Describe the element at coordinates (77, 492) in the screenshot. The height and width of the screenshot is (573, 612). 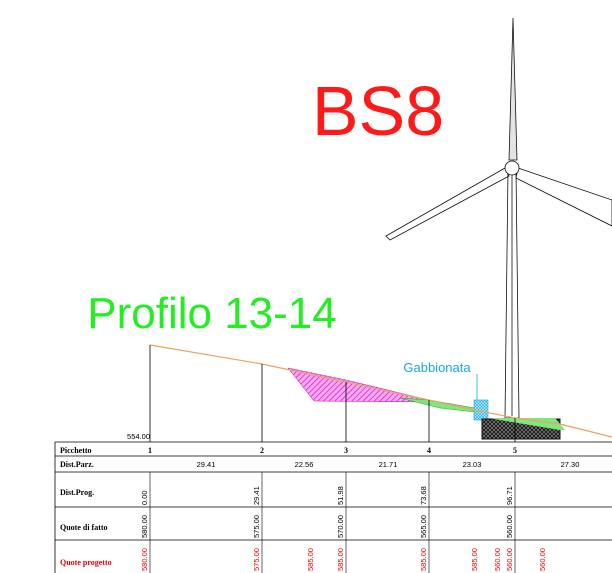
I see `row-label: Dist.Prog.` at that location.